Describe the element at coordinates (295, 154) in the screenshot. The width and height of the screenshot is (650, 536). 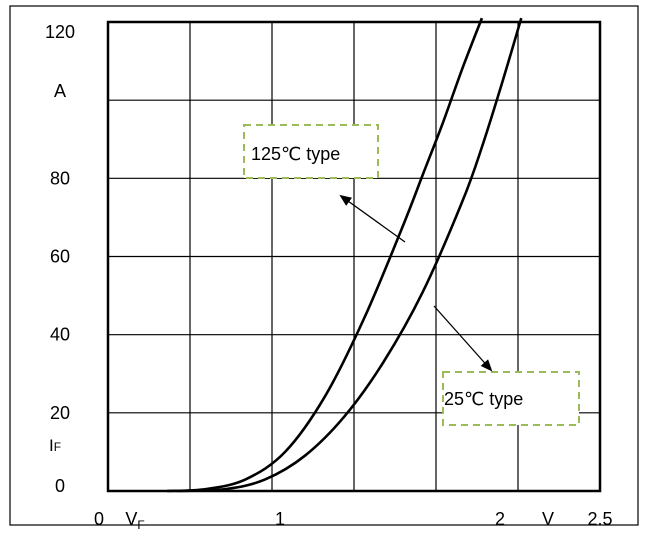
I see `annotation-label: 125℃ type` at that location.